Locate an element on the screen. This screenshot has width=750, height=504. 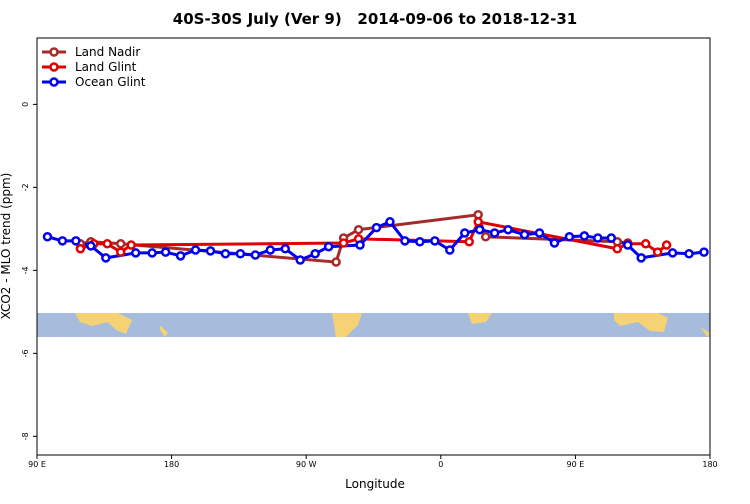
legend-label: Land Nadir is located at coordinates (107, 52).